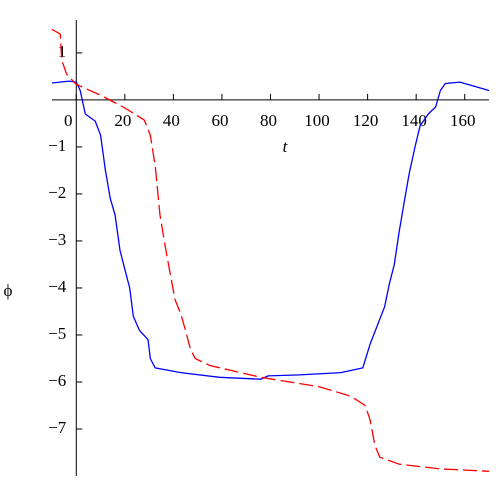 The height and width of the screenshot is (483, 498). What do you see at coordinates (57, 239) in the screenshot?
I see `y-tick-label: −3` at bounding box center [57, 239].